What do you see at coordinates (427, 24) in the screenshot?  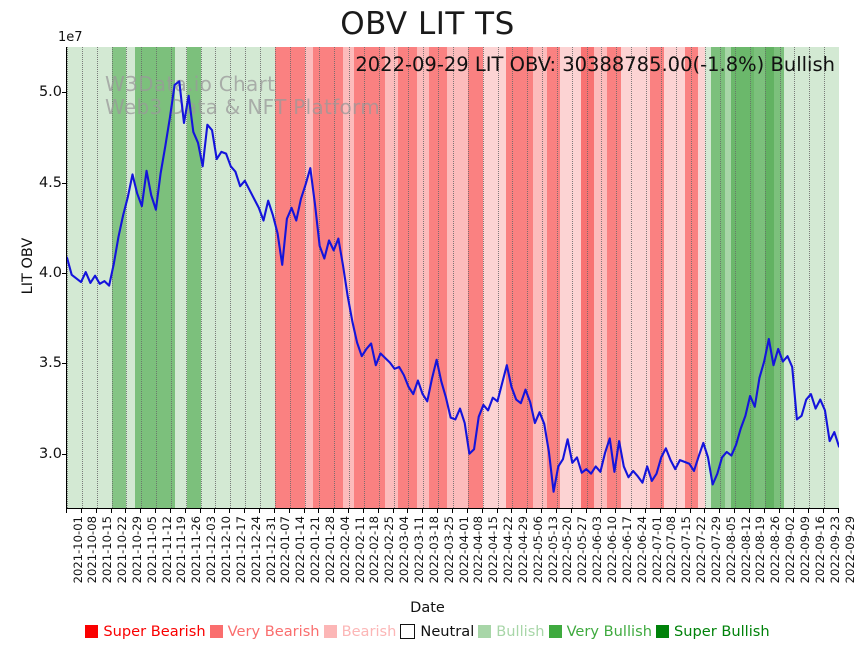 I see `page-title: OBV LIT TS` at bounding box center [427, 24].